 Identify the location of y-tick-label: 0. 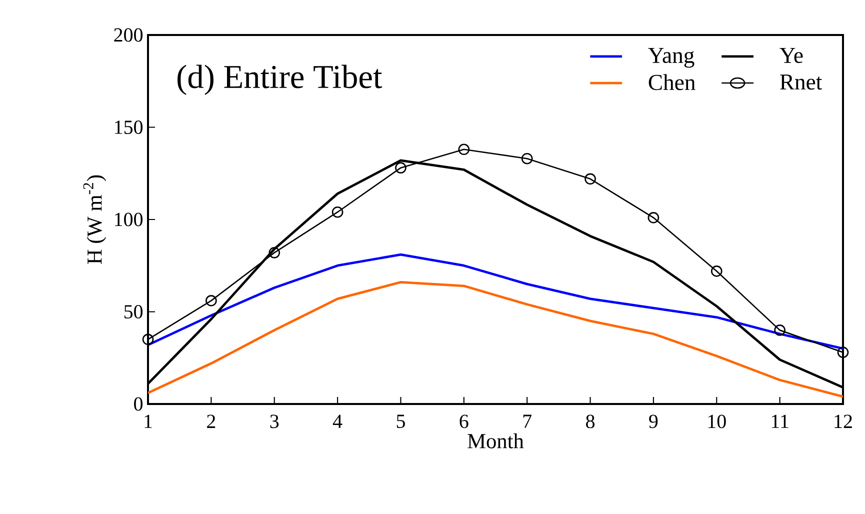
(138, 404).